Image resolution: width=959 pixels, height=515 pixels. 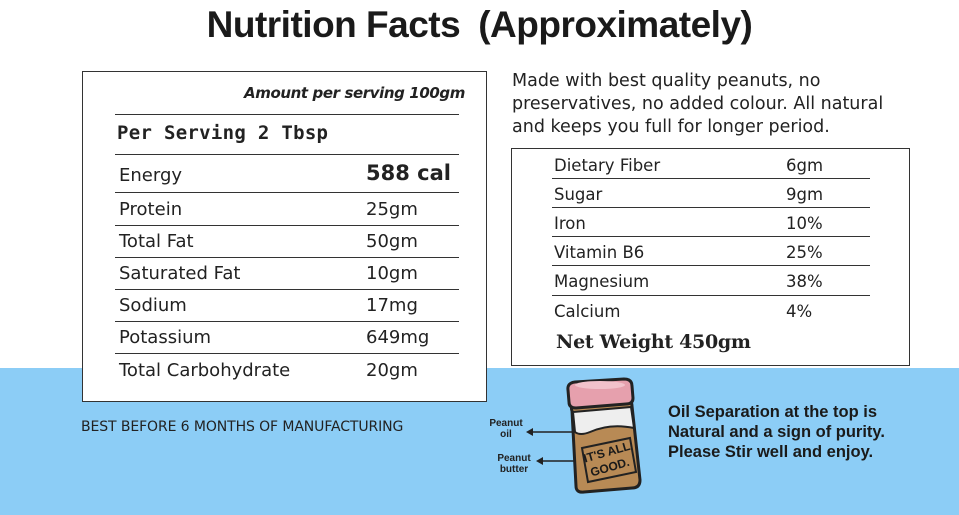 I want to click on micronutrient-value: 4%, so click(x=799, y=311).